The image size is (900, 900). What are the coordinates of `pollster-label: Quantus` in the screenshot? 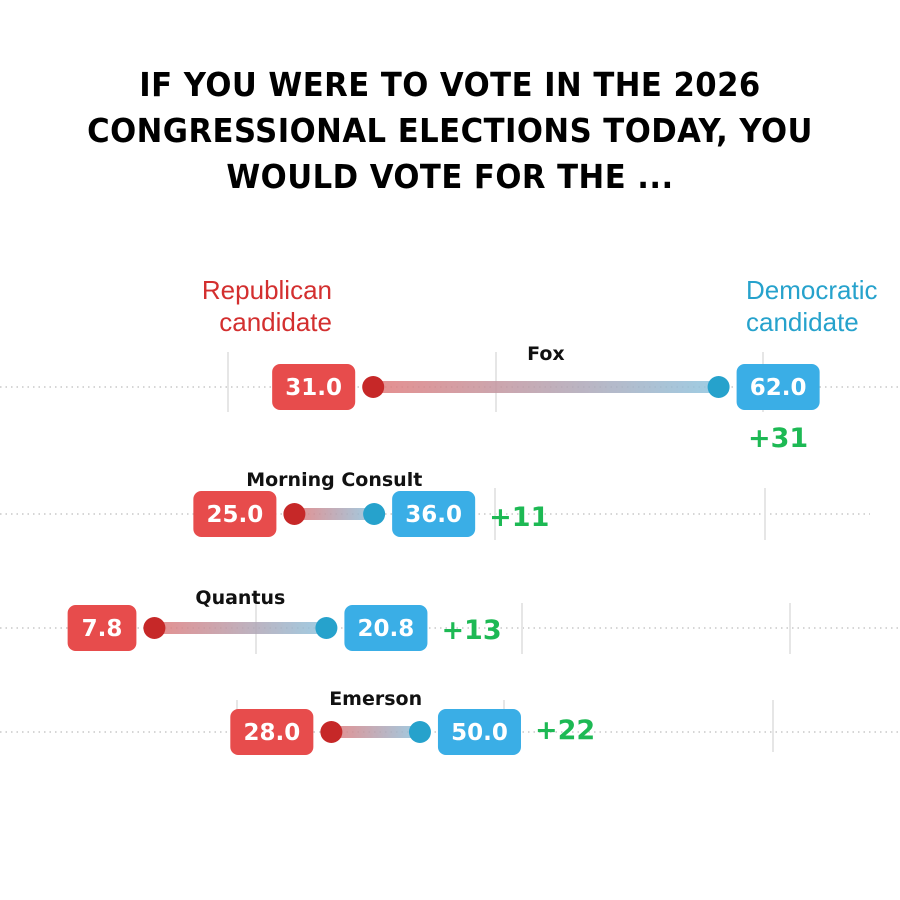 It's located at (240, 598).